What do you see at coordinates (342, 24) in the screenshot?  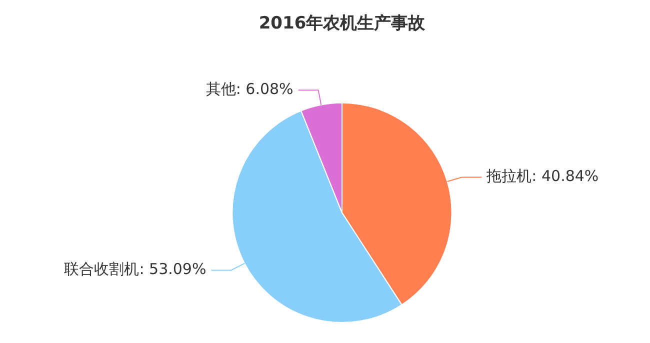 I see `chart-title: 2016年农机生产事故` at bounding box center [342, 24].